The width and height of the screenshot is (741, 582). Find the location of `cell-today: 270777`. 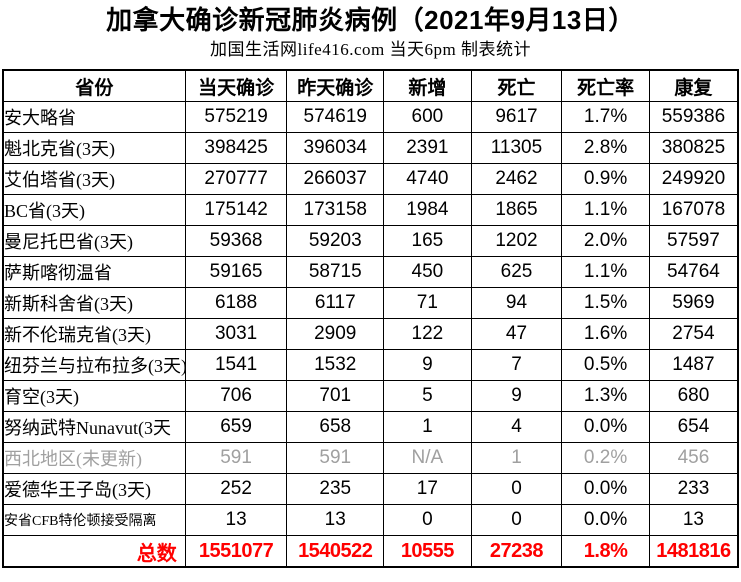

cell-today: 270777 is located at coordinates (236, 179).